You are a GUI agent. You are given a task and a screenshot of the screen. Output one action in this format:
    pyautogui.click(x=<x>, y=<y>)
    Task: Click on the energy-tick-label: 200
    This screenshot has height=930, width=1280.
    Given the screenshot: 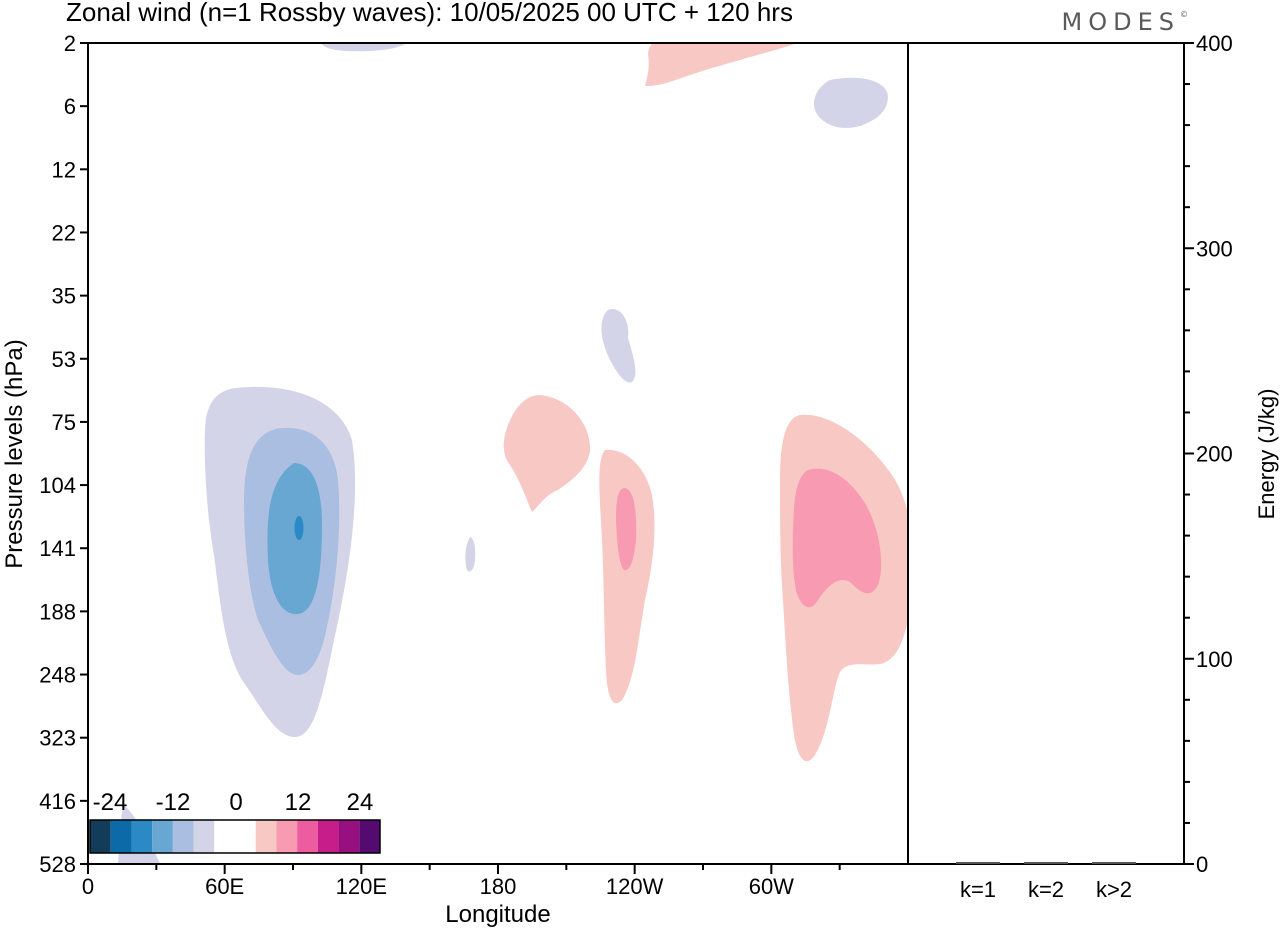 What is the action you would take?
    pyautogui.click(x=1214, y=454)
    